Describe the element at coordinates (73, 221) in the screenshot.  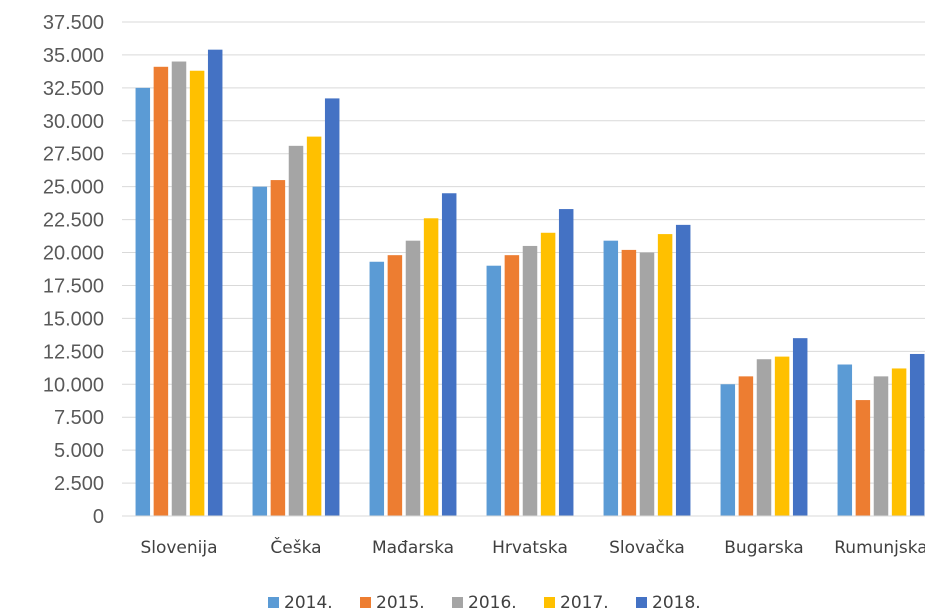
I see `y-tick-label: 22.500` at that location.